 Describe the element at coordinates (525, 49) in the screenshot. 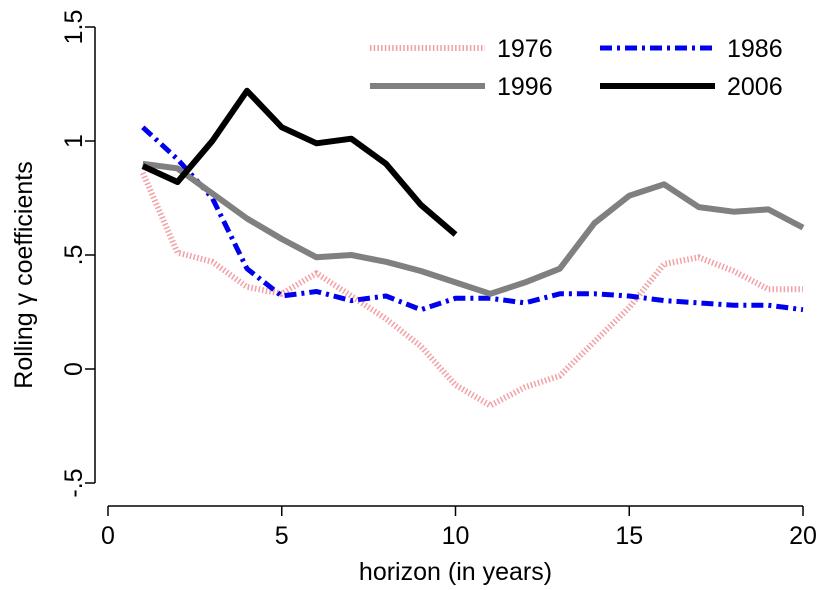

I see `legend-label-1976: 1976` at that location.